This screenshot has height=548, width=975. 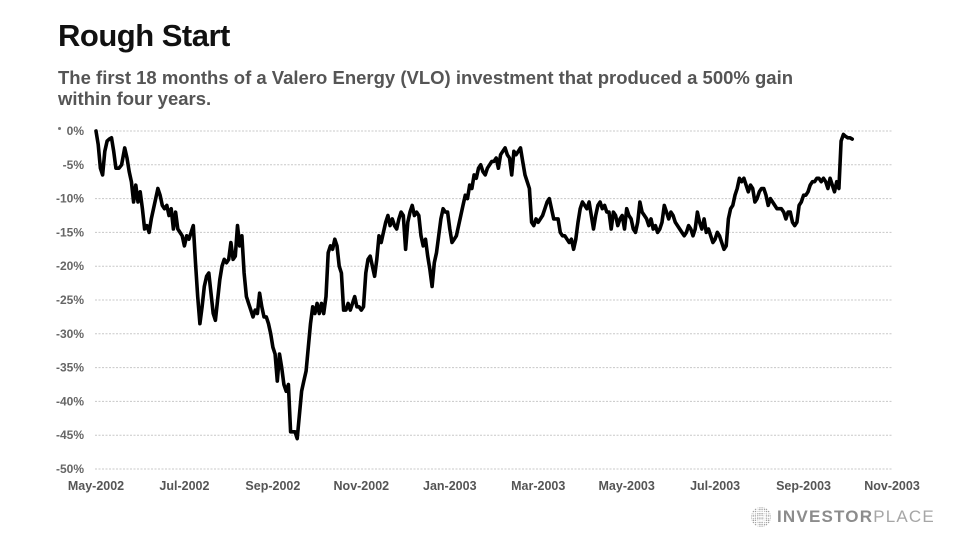 I want to click on y-tick-label: -15%, so click(x=70, y=232).